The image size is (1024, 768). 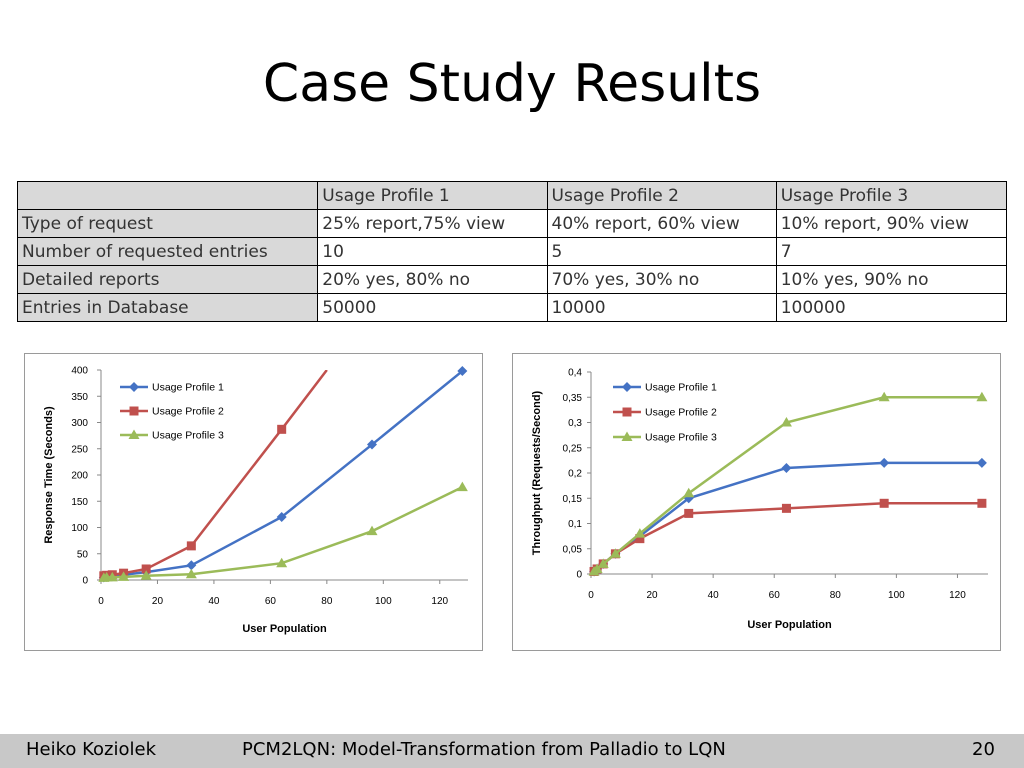 I want to click on y-tick-label: 0,2, so click(x=575, y=474).